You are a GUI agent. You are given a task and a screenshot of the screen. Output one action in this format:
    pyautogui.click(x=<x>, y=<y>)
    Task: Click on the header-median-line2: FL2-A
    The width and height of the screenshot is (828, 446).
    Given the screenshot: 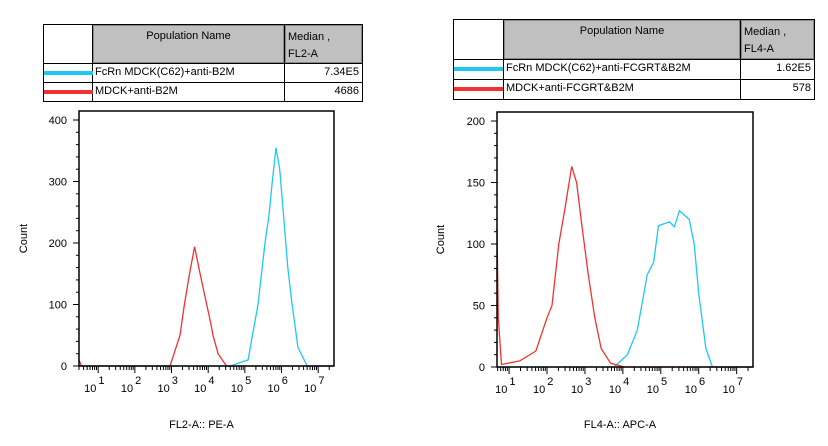 What is the action you would take?
    pyautogui.click(x=303, y=54)
    